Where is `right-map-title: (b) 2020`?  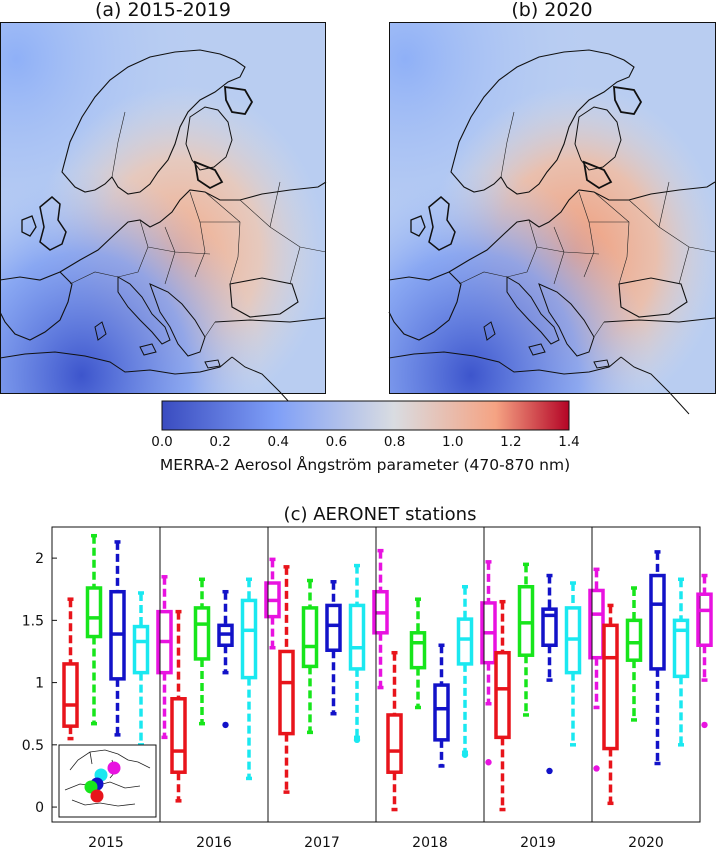
right-map-title: (b) 2020 is located at coordinates (551, 10).